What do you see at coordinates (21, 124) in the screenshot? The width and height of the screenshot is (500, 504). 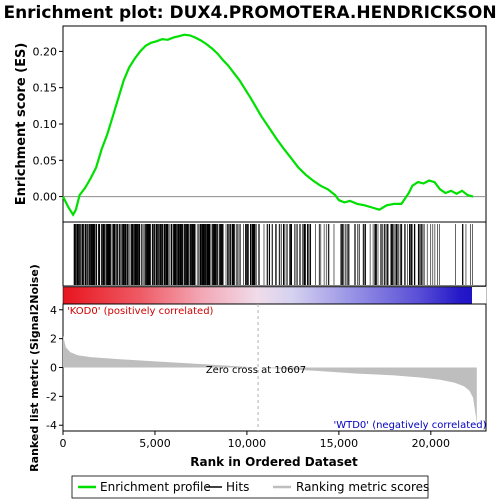 I see `es-y-axis-label: Enrichment score (ES)` at bounding box center [21, 124].